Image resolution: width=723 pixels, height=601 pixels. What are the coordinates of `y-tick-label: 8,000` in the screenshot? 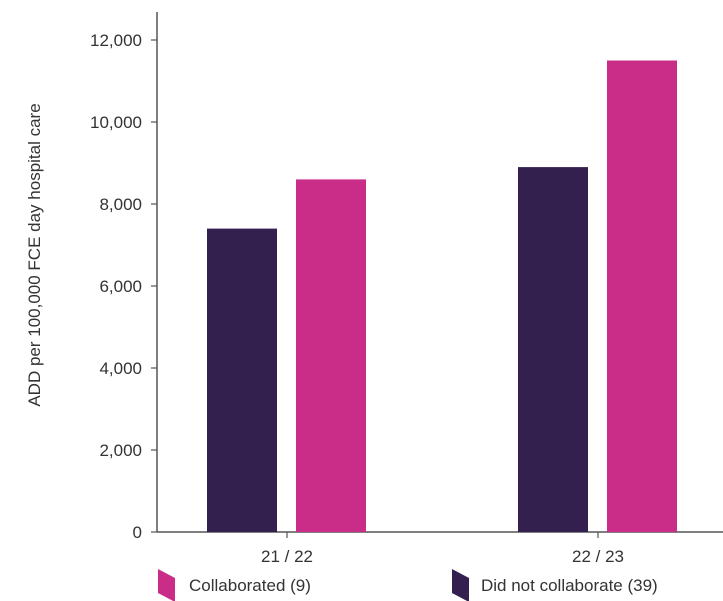 It's located at (120, 204).